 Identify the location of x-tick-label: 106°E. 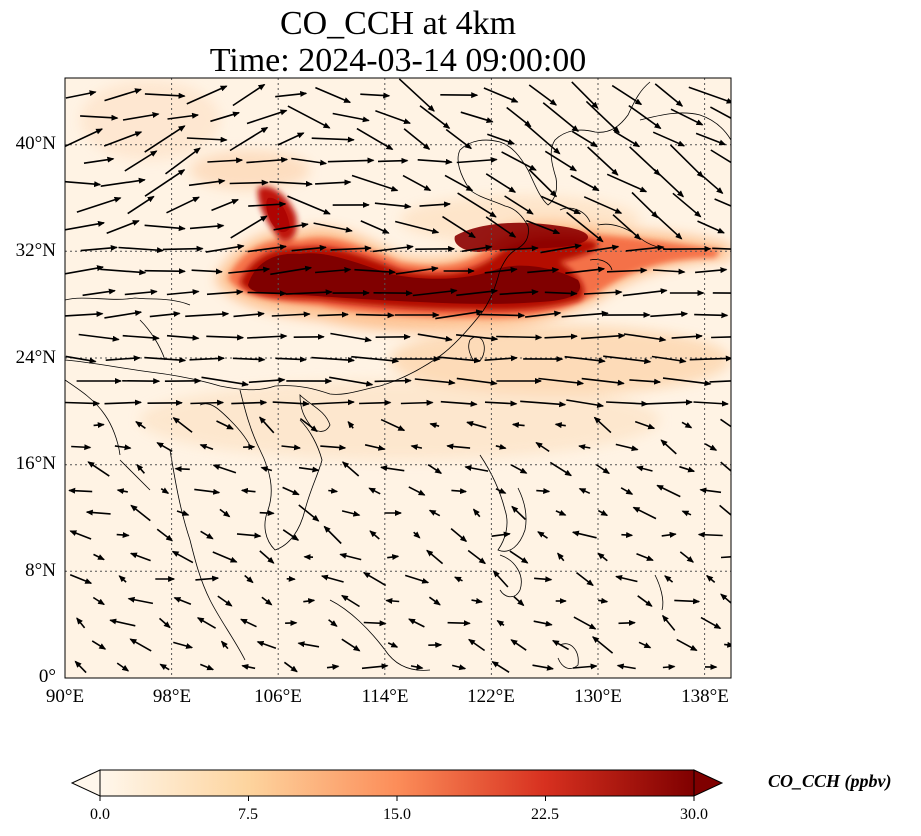
(278, 696).